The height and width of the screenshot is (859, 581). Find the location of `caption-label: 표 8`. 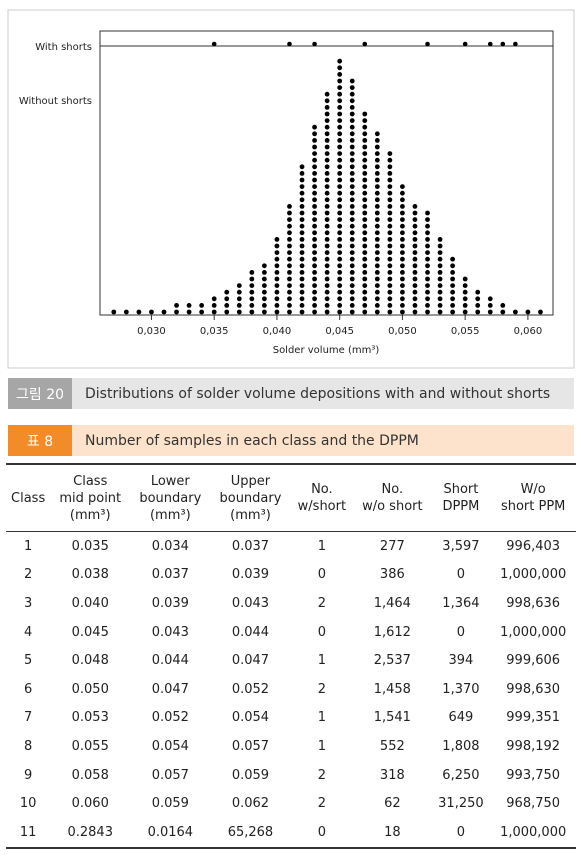

caption-label: 표 8 is located at coordinates (40, 440).